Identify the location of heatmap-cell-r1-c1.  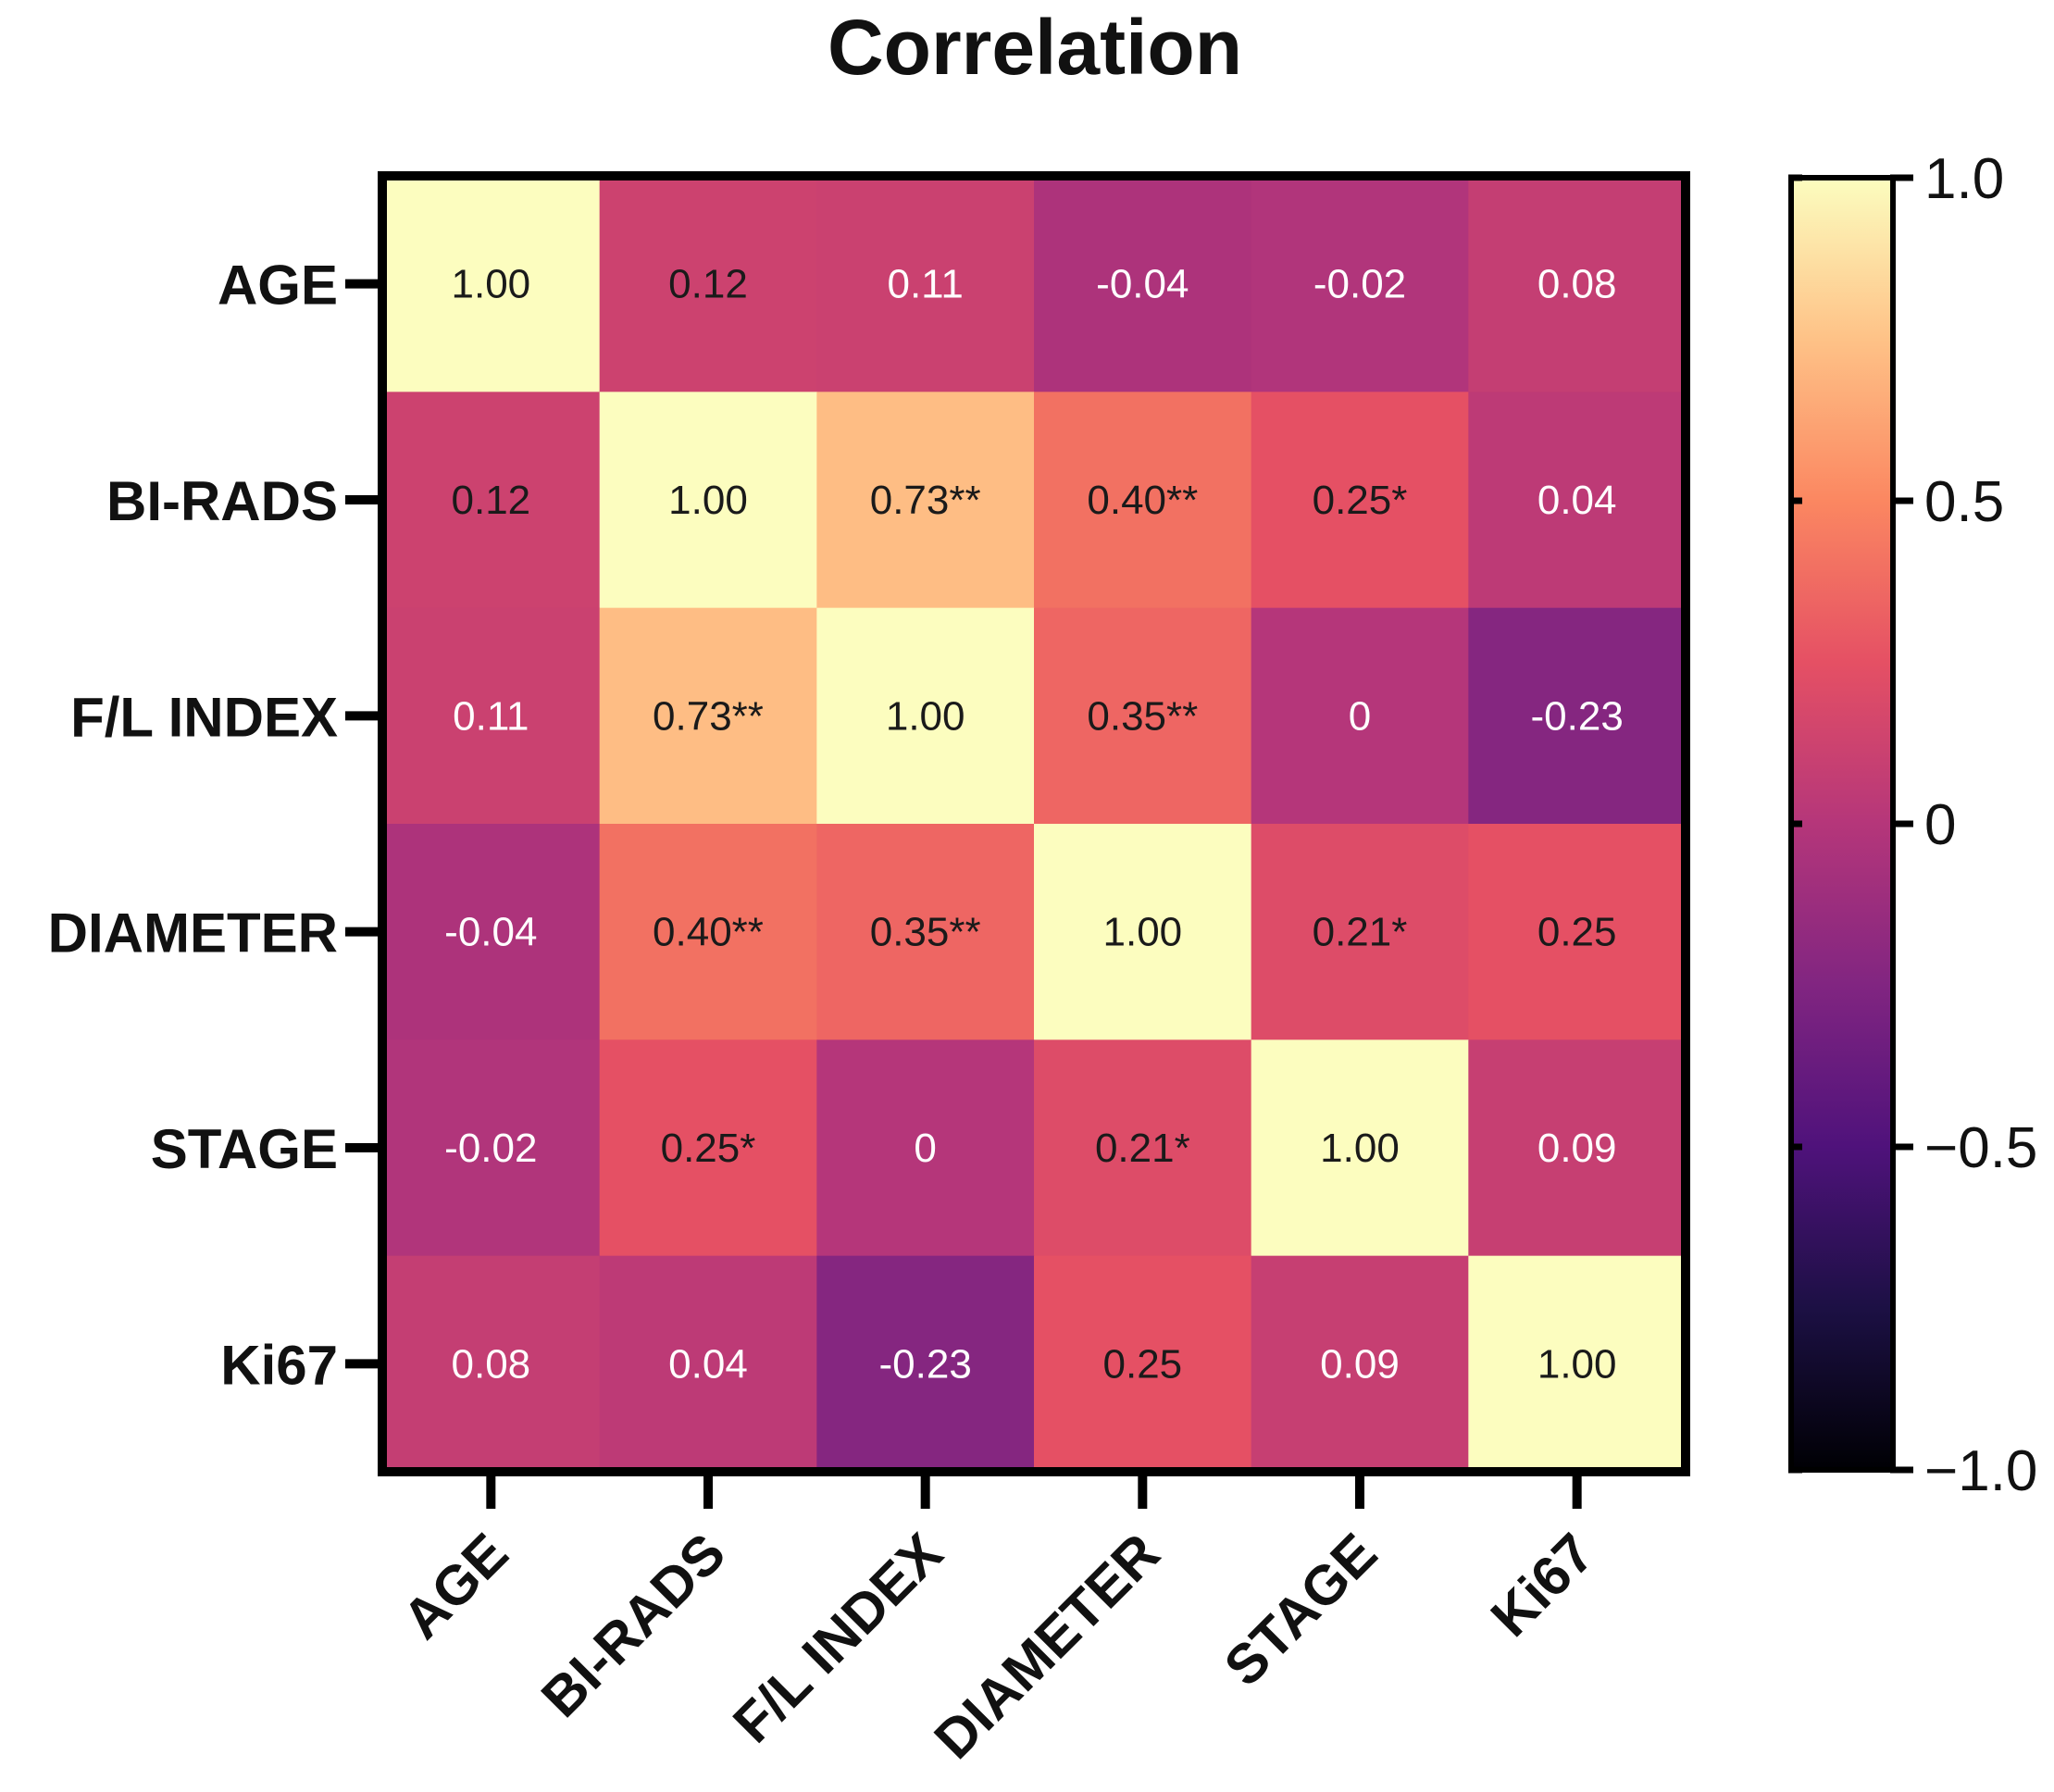
(492, 284).